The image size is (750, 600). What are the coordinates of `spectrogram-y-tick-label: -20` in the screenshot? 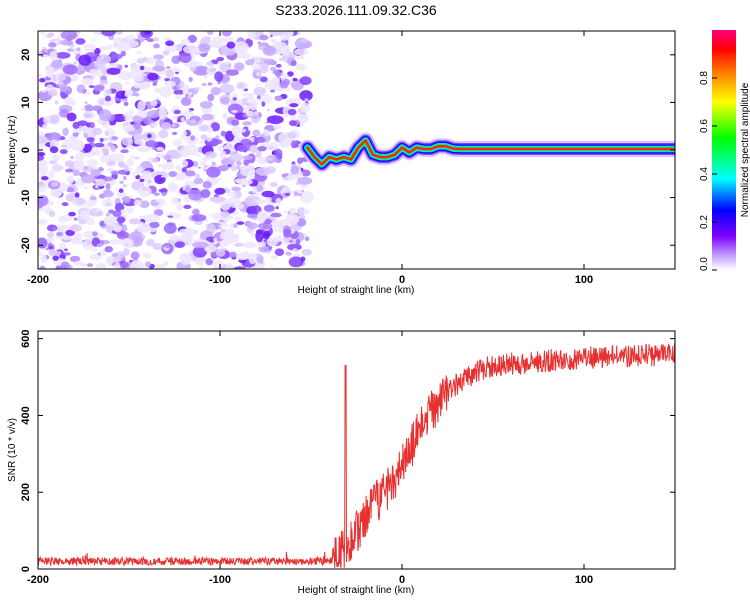 It's located at (26, 245).